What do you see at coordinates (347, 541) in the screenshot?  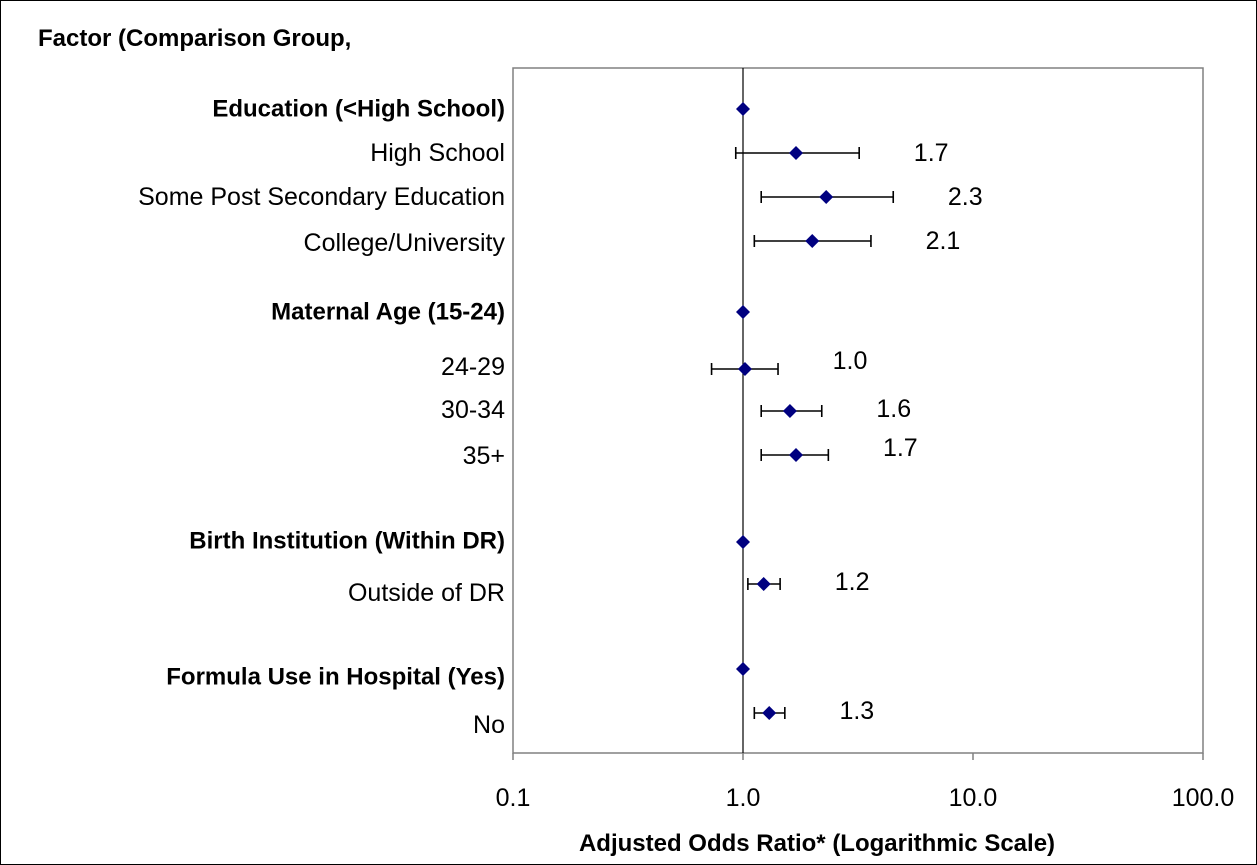 I see `group-header-label: Birth Institution (Within DR)` at bounding box center [347, 541].